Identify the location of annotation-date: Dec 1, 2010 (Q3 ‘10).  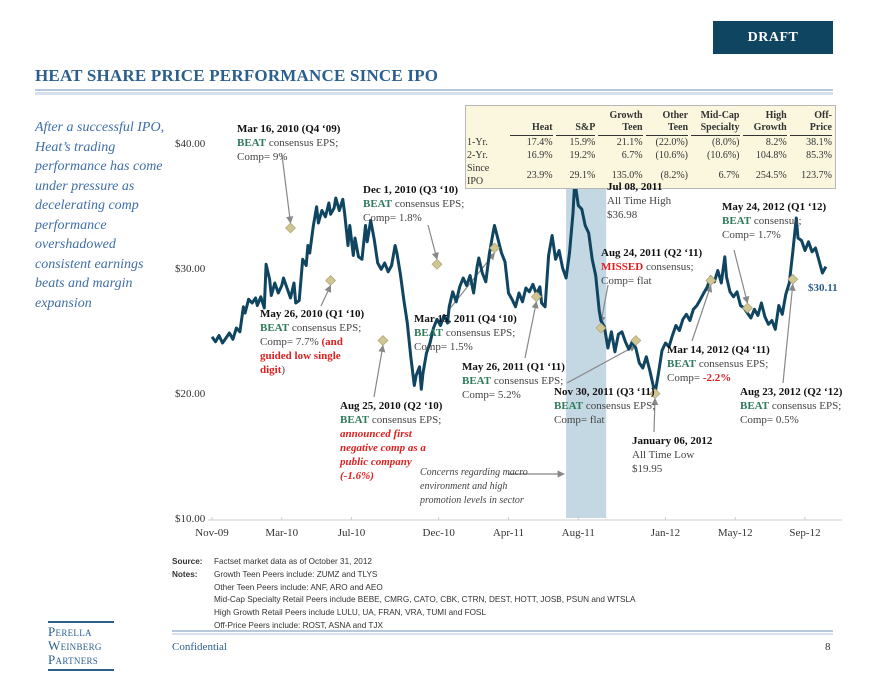
(411, 190).